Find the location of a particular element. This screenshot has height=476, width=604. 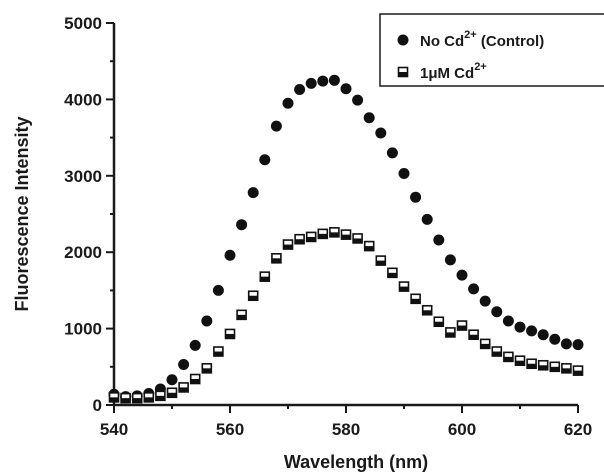

y-axis-title: Fluorescence Intensity is located at coordinates (22, 213).